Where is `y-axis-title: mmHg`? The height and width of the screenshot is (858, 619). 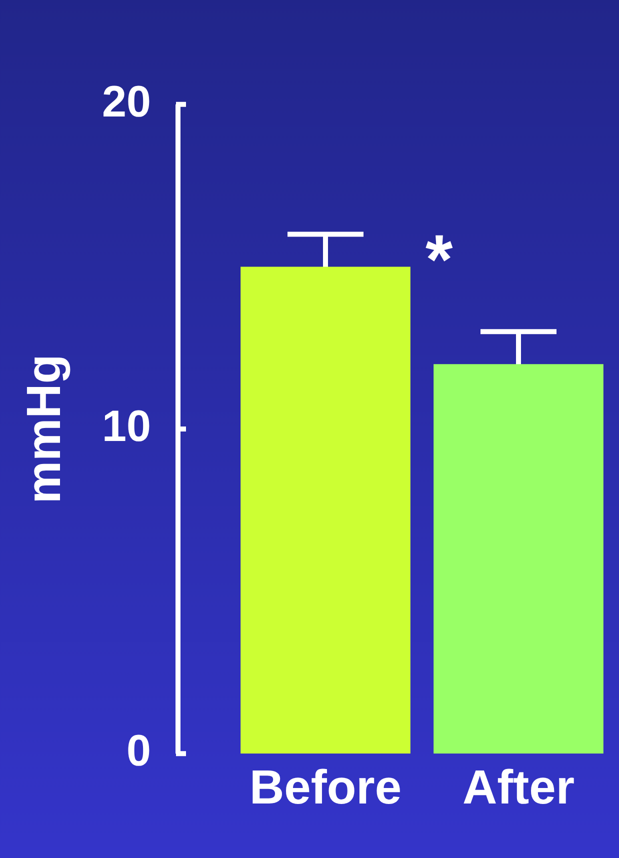
y-axis-title: mmHg is located at coordinates (45, 429).